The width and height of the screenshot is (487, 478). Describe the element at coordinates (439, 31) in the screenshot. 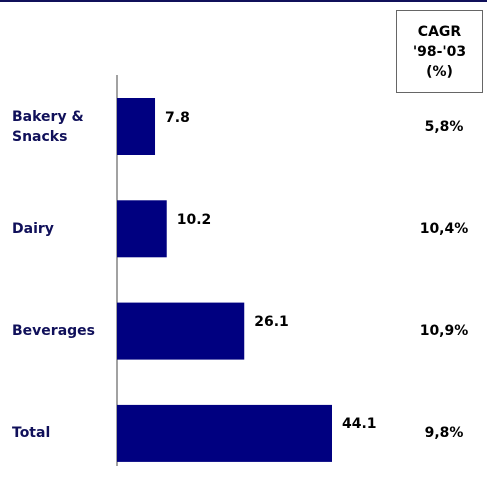

I see `cagr-header-line: CAGR` at that location.